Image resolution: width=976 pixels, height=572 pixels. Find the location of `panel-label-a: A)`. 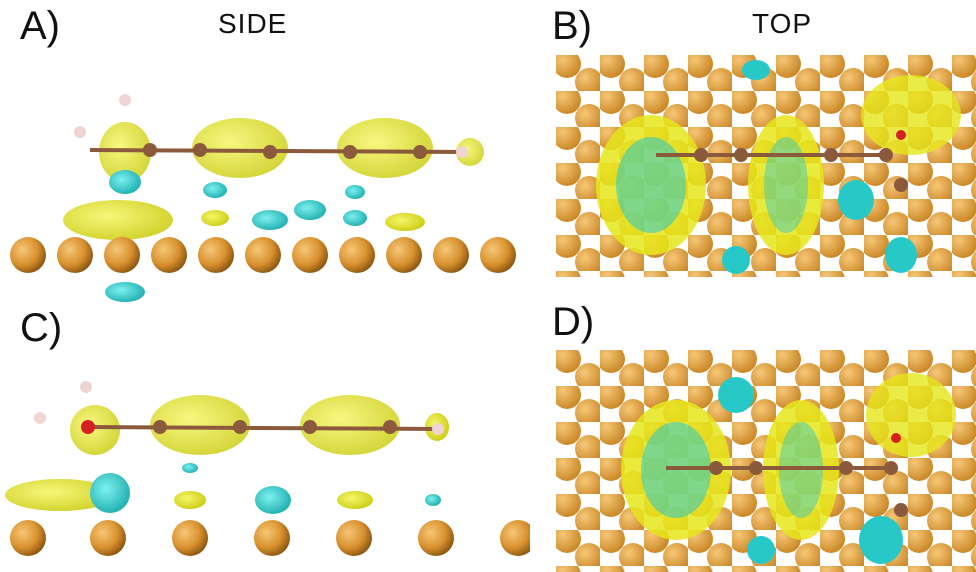

panel-label-a: A) is located at coordinates (40, 26).